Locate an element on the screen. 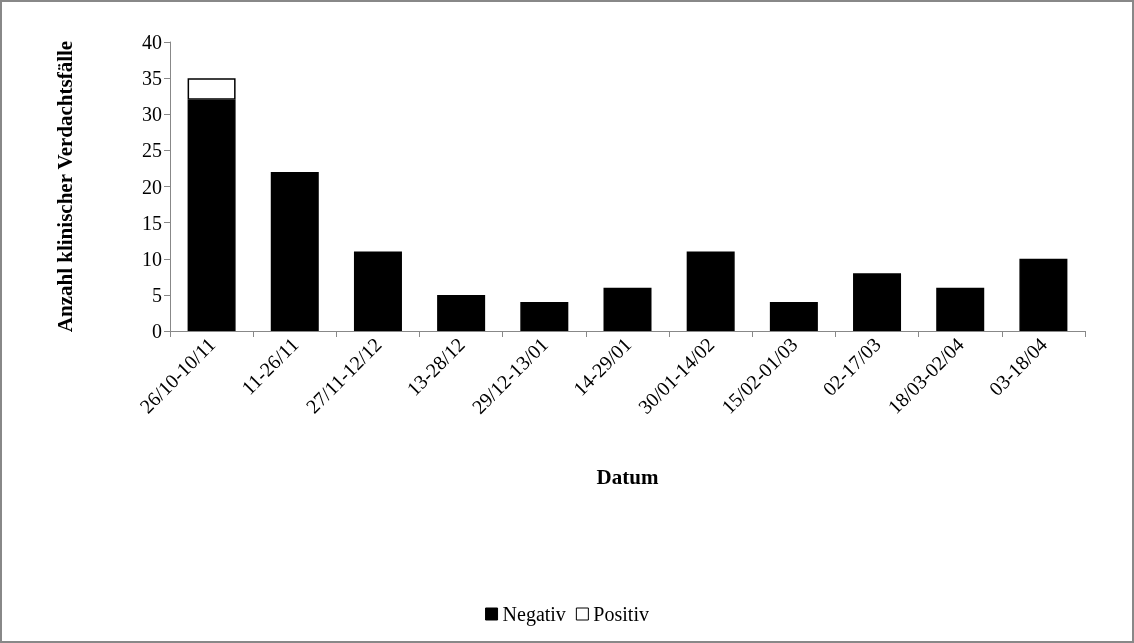 The image size is (1134, 643). y-tick-label: 10 is located at coordinates (152, 258).